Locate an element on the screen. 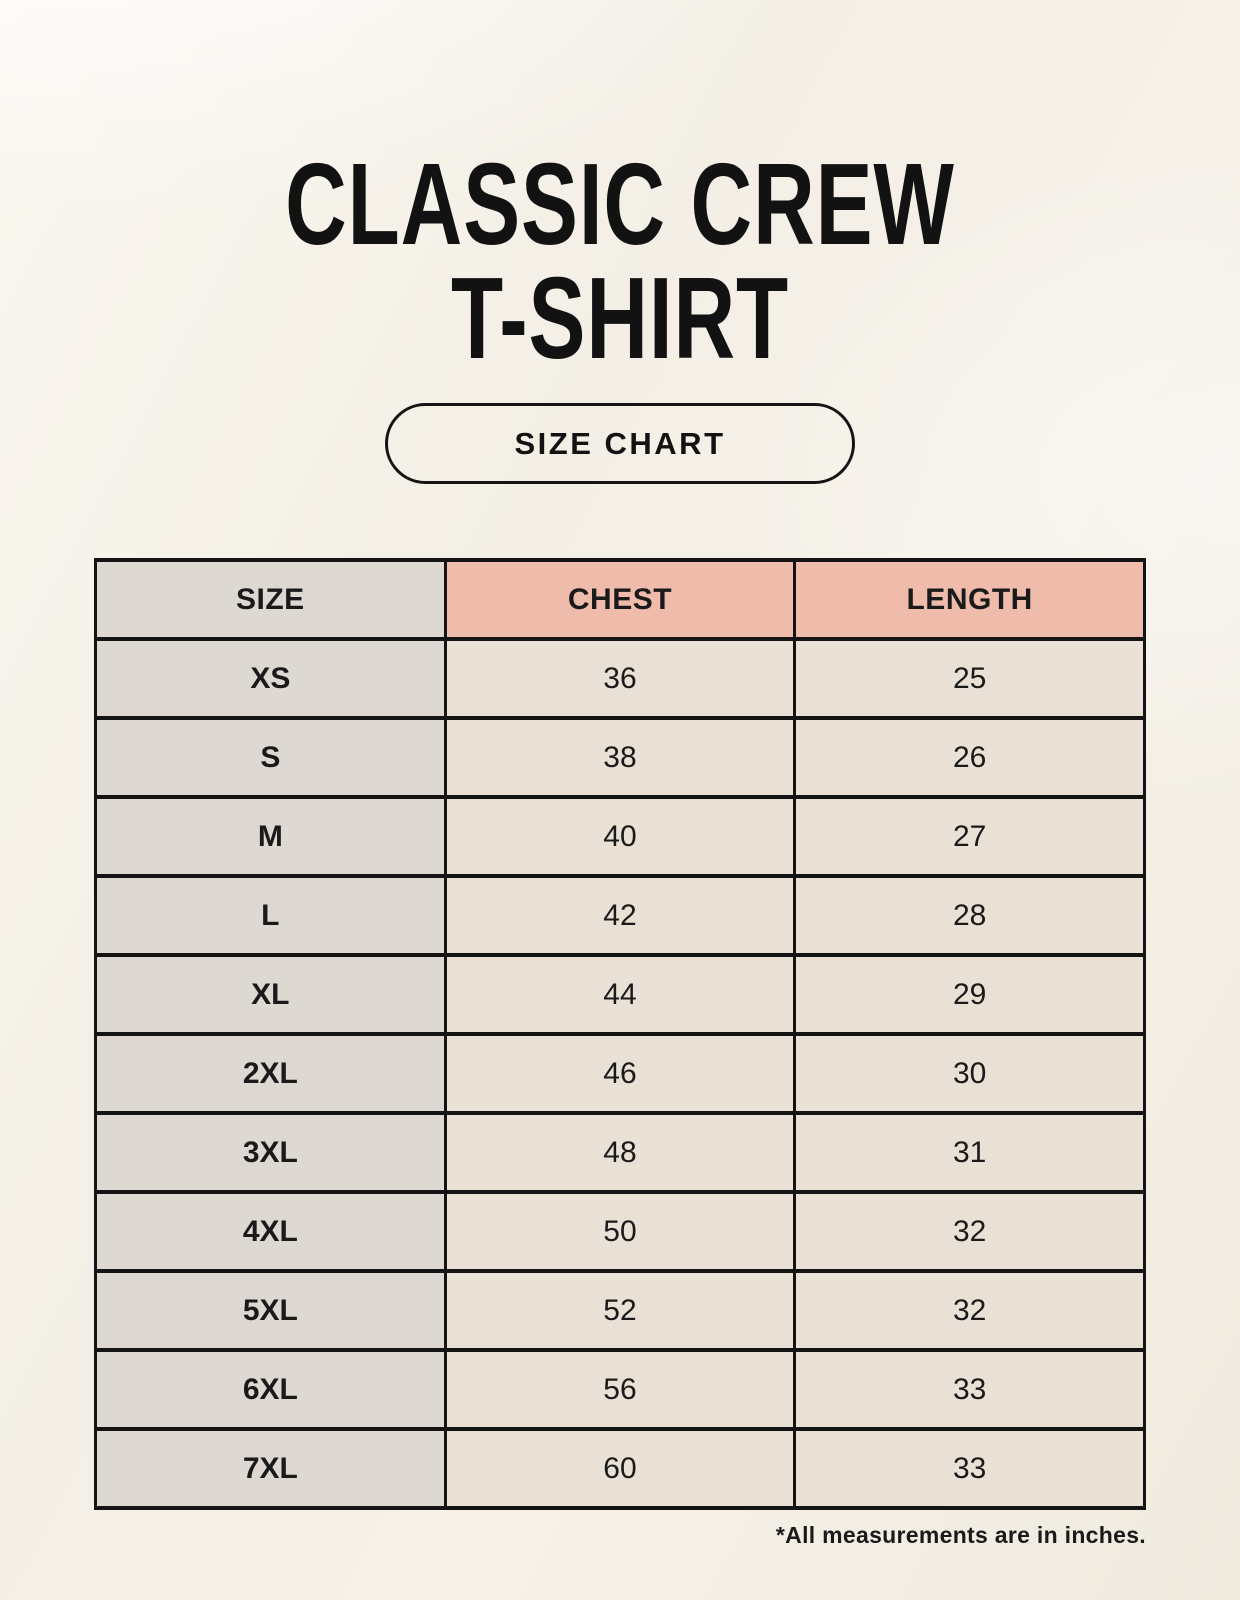 This screenshot has height=1600, width=1240. chest-value-cell: 48 is located at coordinates (620, 1153).